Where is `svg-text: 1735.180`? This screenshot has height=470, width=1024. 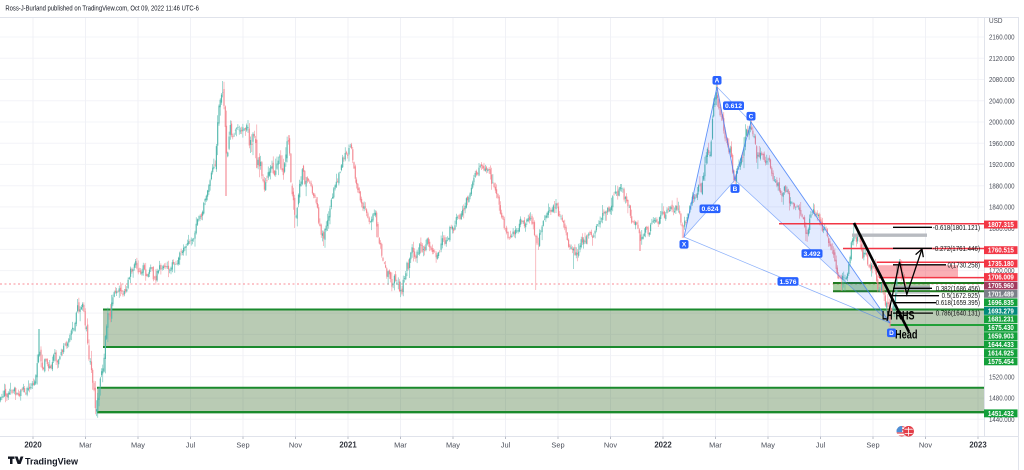 svg-text: 1735.180 is located at coordinates (1001, 263).